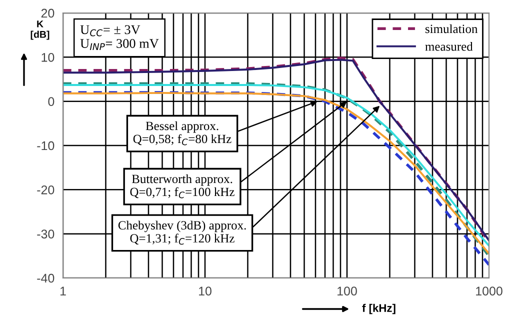  What do you see at coordinates (347, 291) in the screenshot?
I see `x-tick-label: 100` at bounding box center [347, 291].